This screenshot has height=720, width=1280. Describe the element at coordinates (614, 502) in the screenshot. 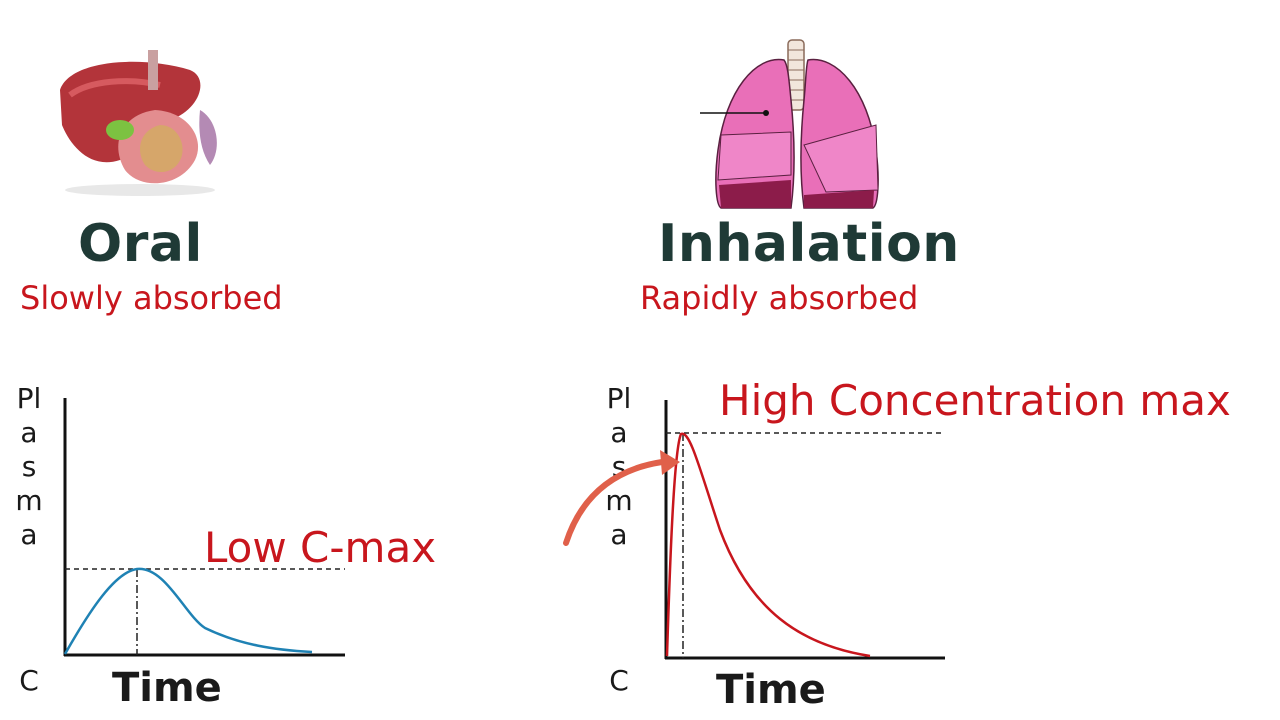

I see `absorption-arrow` at that location.